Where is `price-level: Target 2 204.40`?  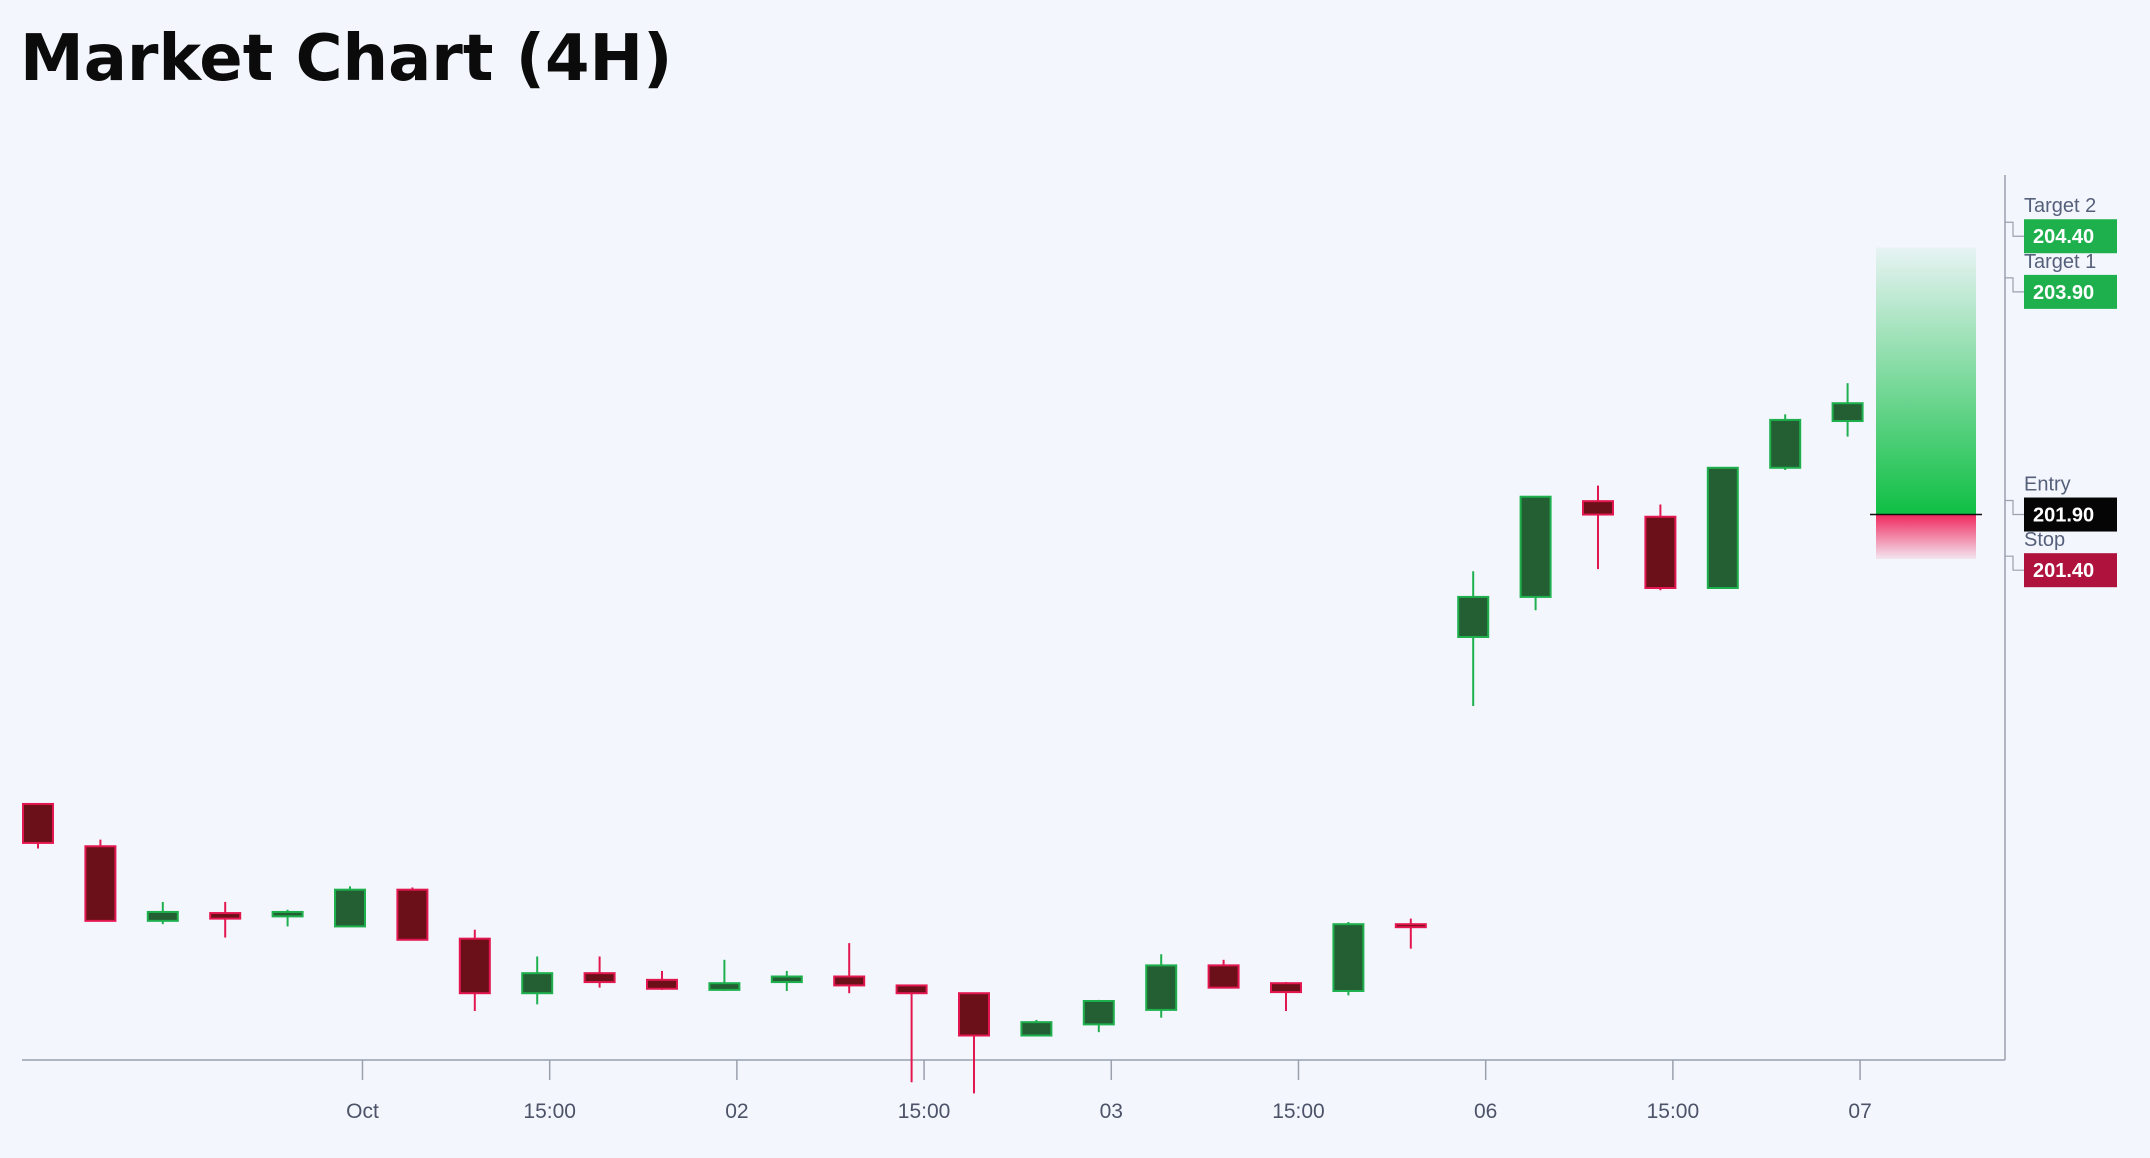 price-level: Target 2 204.40 is located at coordinates (2061, 224).